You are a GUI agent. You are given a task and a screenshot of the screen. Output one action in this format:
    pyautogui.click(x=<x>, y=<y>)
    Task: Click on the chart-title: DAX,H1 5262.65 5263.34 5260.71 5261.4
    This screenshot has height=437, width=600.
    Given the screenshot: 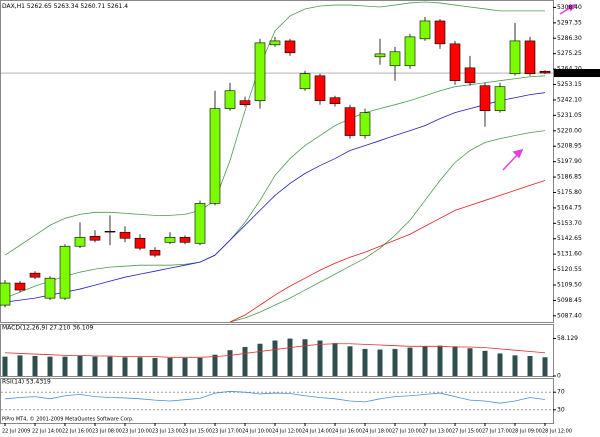 What is the action you would take?
    pyautogui.click(x=65, y=6)
    